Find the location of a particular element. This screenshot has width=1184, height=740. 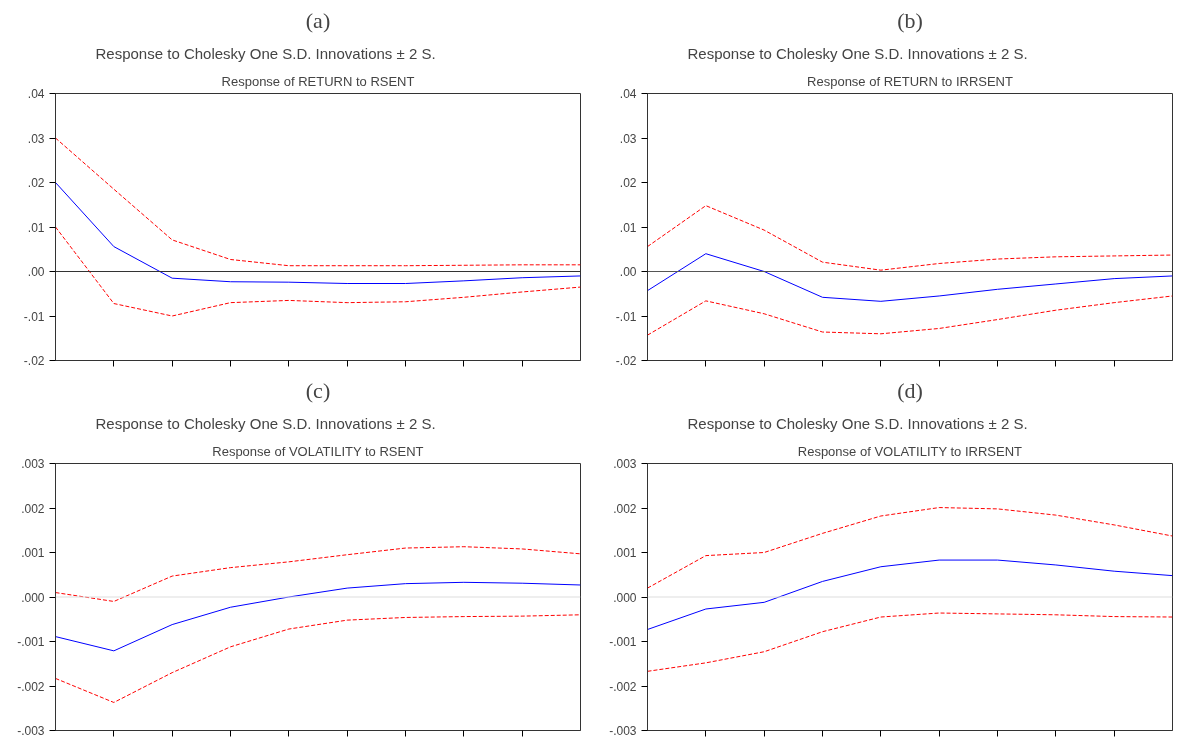

chart-subtitle: Response of VOLATILITY to RSENT is located at coordinates (318, 451).